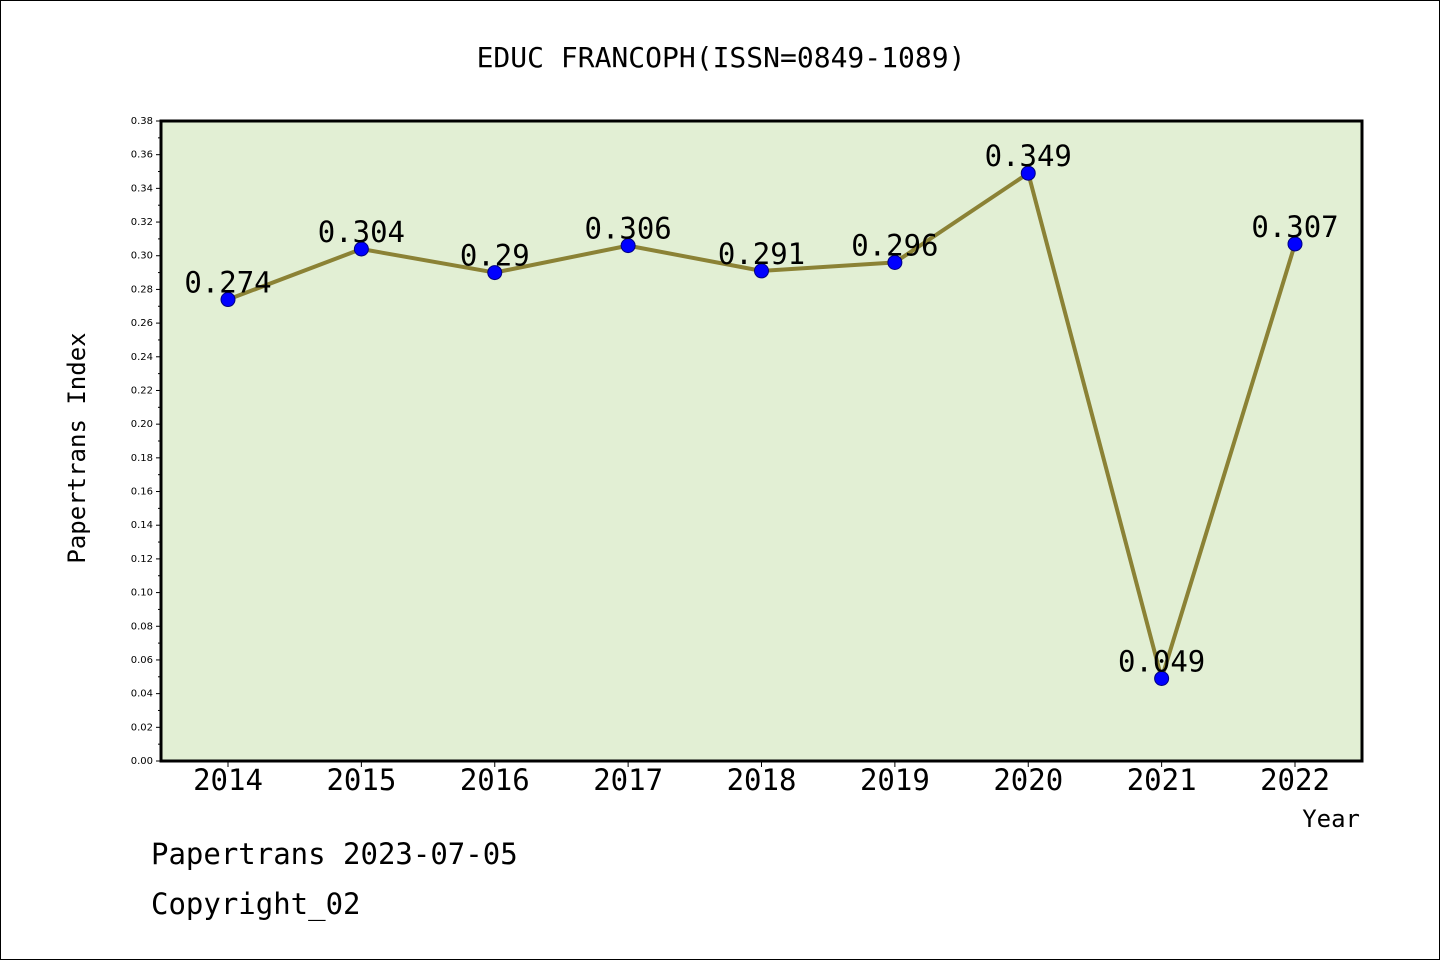 The width and height of the screenshot is (1440, 961). Describe the element at coordinates (895, 262) in the screenshot. I see `data-point-2019` at that location.